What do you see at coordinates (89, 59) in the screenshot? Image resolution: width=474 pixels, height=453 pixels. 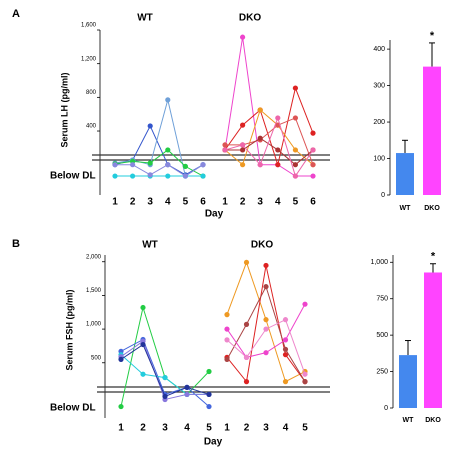 I see `y-tick-label: 1,200` at bounding box center [89, 59].